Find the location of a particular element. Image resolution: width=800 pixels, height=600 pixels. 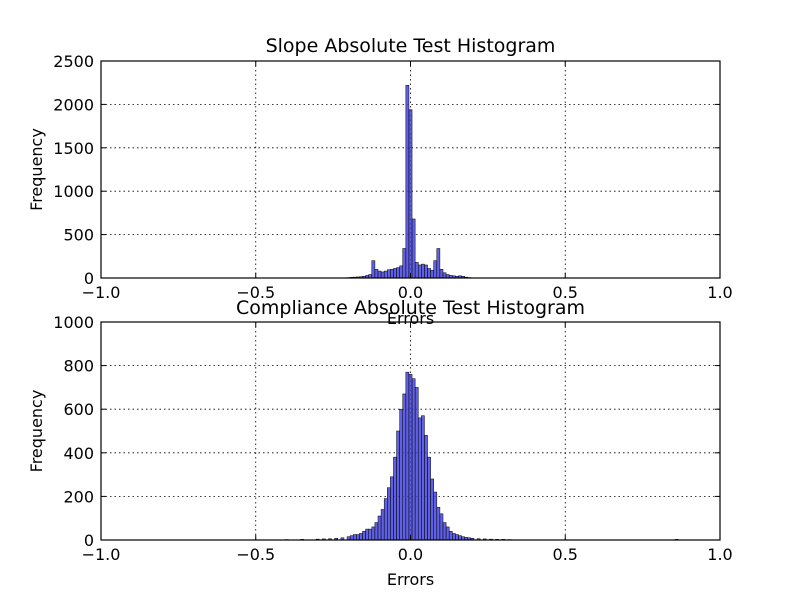

compliance-y-tick-label: 200 is located at coordinates (78, 496).